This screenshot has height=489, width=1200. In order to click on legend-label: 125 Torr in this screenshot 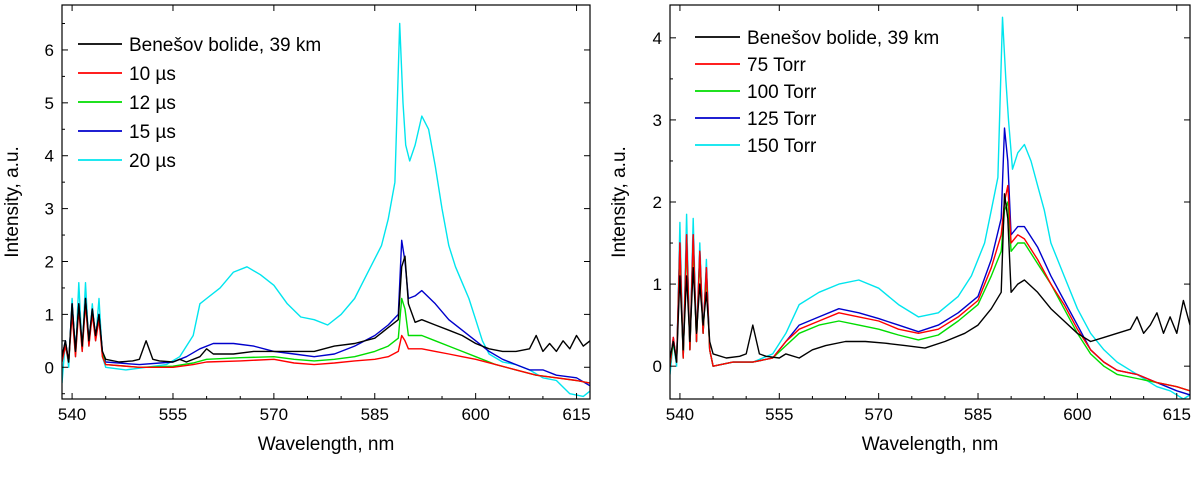, I will do `click(782, 119)`.